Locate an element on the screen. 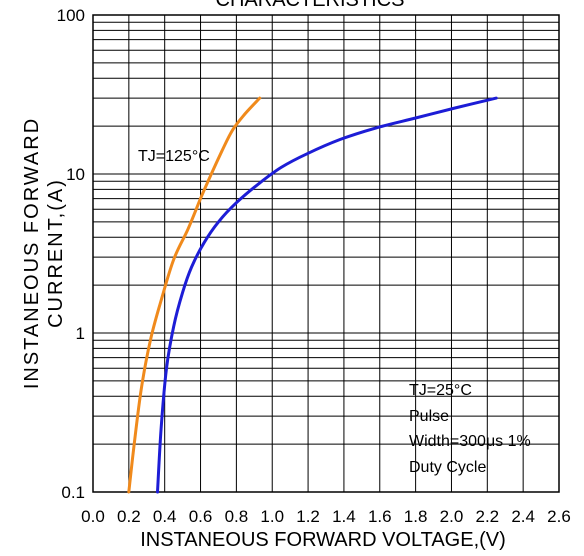 The image size is (584, 556). x-tick-label: 0.6 is located at coordinates (201, 516).